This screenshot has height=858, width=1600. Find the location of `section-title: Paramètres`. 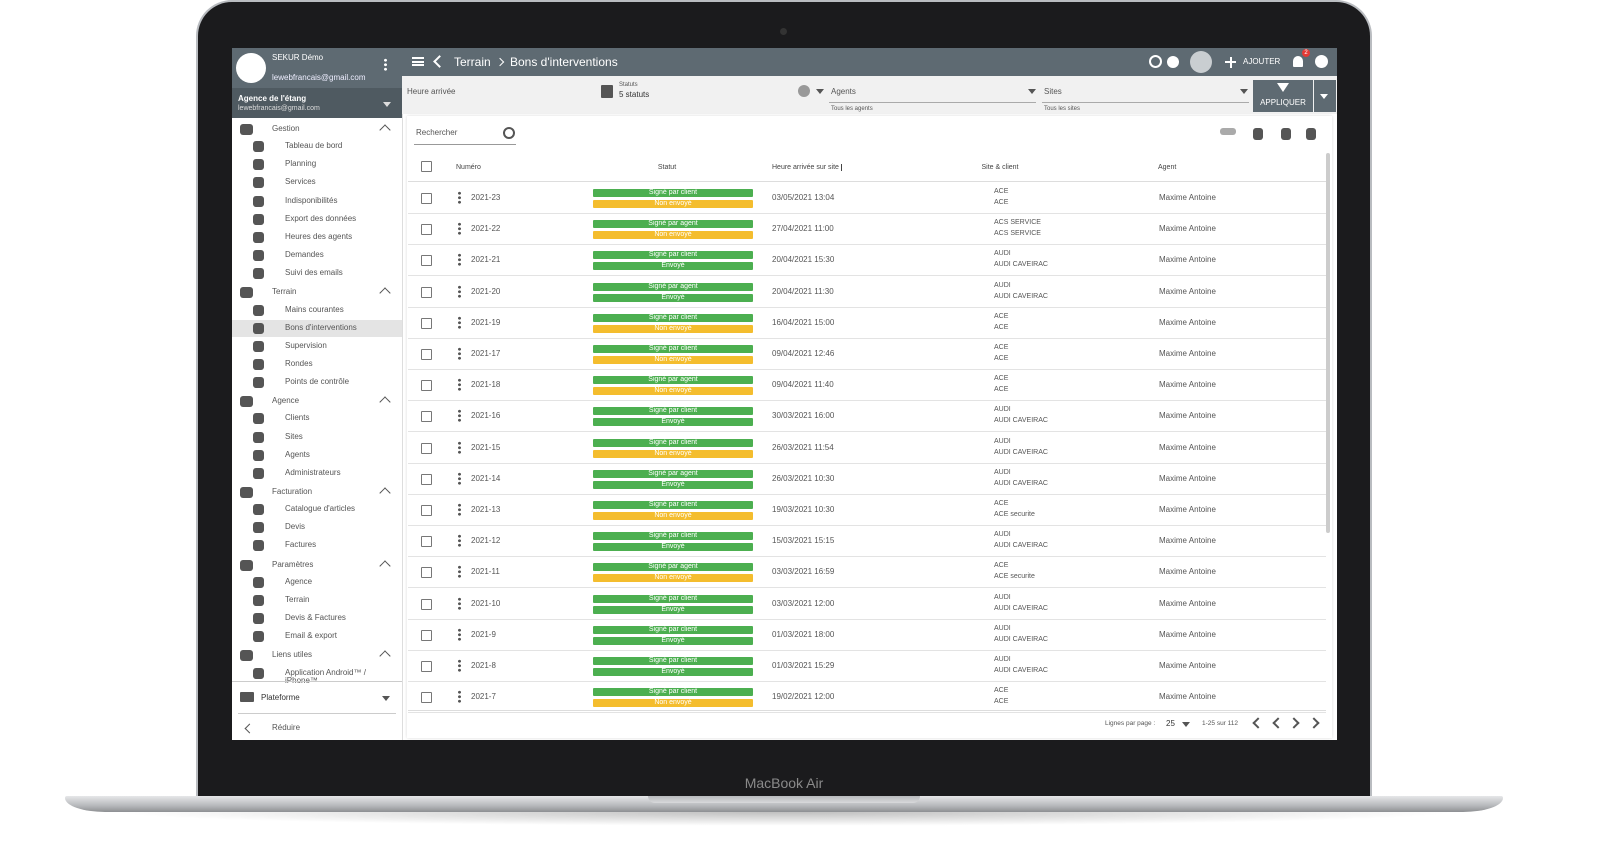

section-title: Paramètres is located at coordinates (293, 564).